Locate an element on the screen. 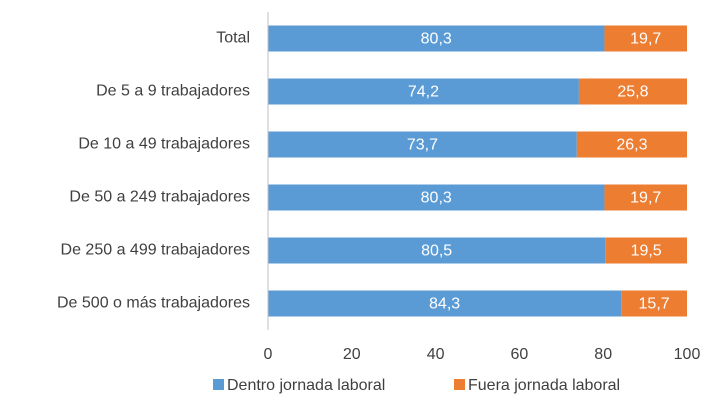  x-tick-label: 40 is located at coordinates (436, 354).